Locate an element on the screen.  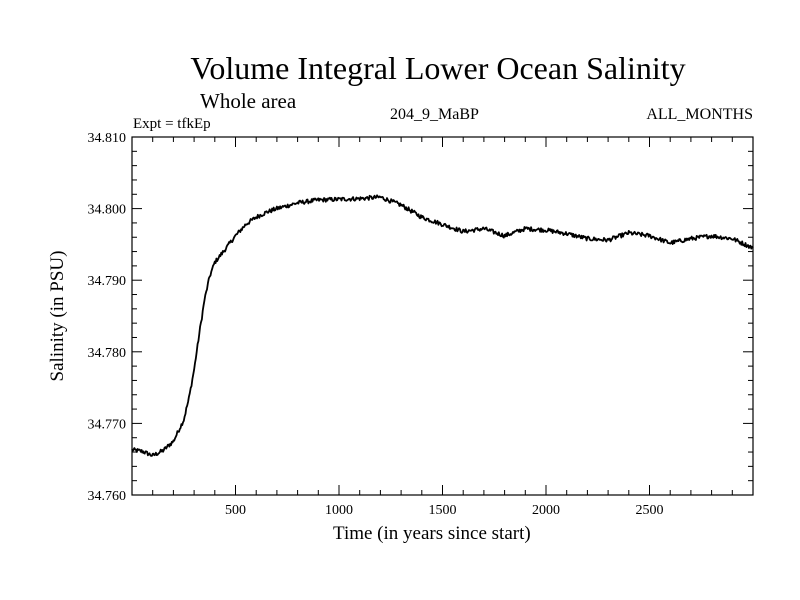
months-label: ALL_MONTHS is located at coordinates (699, 114).